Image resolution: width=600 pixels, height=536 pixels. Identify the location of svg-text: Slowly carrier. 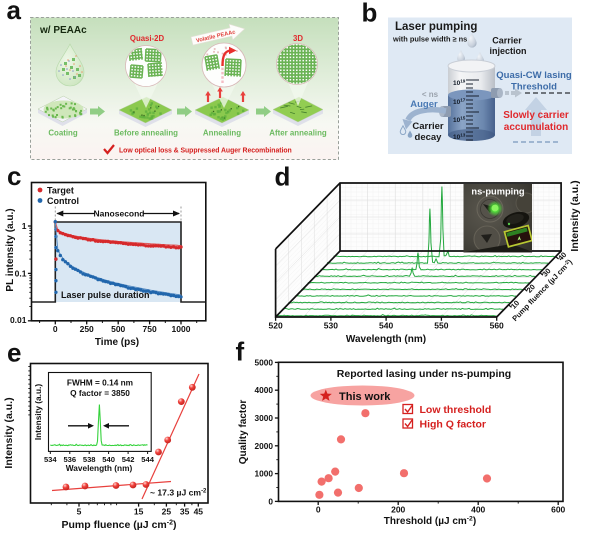
(536, 115).